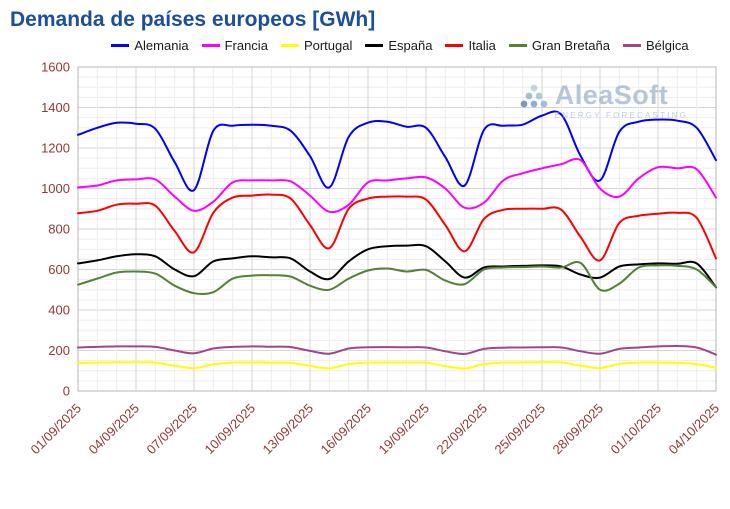 The width and height of the screenshot is (730, 509). What do you see at coordinates (171, 429) in the screenshot?
I see `x-axis-tick-label: 07/09/2025` at bounding box center [171, 429].